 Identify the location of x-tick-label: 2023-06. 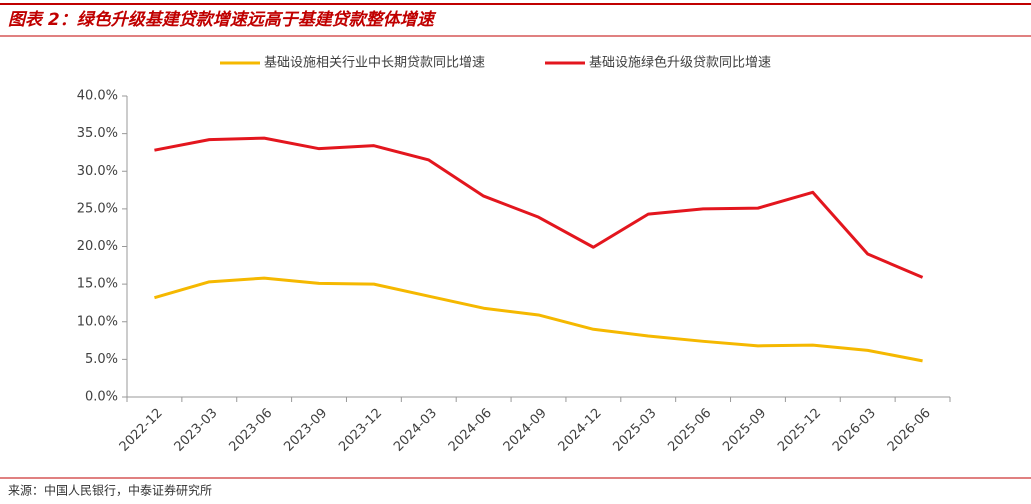
(250, 430).